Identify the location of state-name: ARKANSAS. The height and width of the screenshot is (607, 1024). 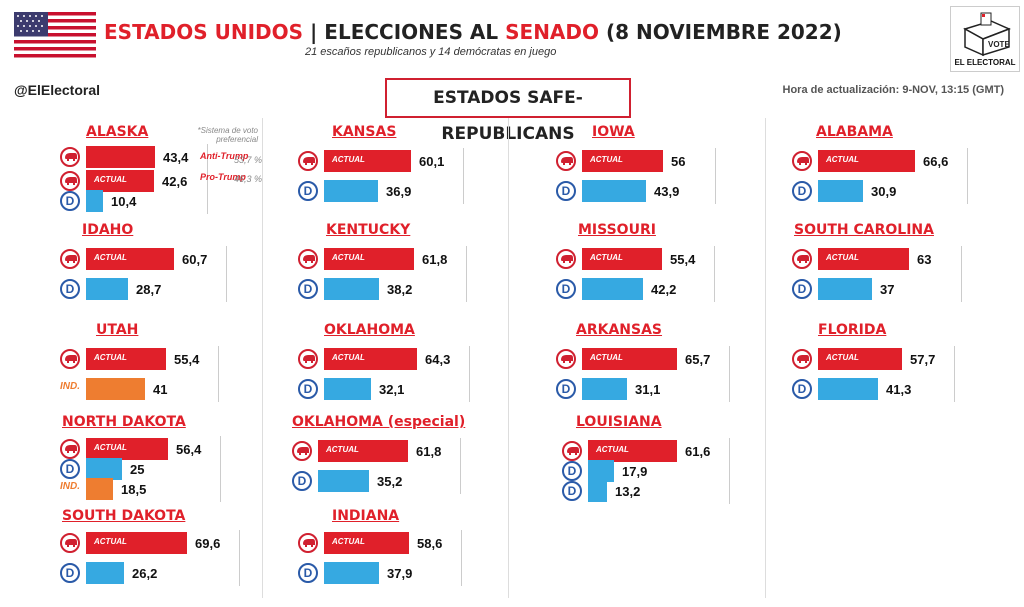
(619, 330).